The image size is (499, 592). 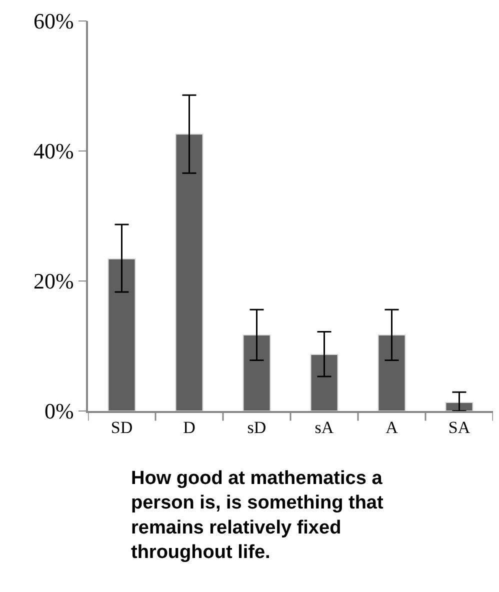 What do you see at coordinates (189, 428) in the screenshot?
I see `x-tick-label: D` at bounding box center [189, 428].